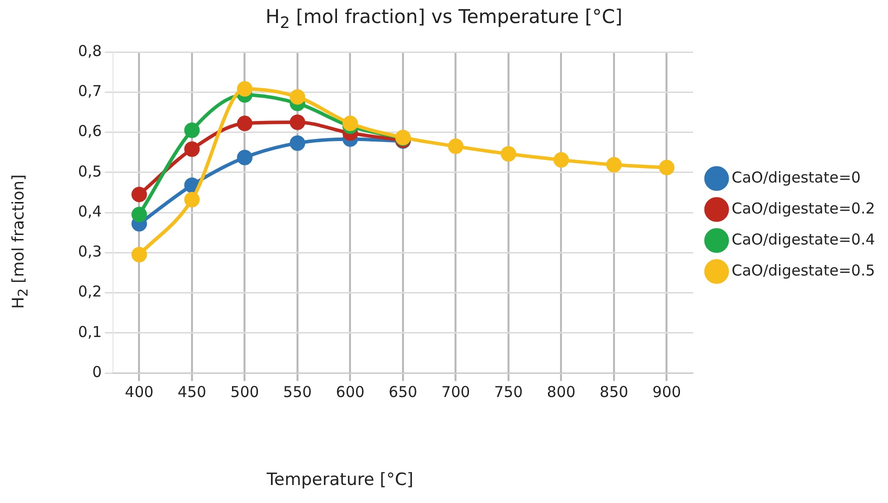 The width and height of the screenshot is (888, 503). I want to click on x-tick-label: 450, so click(192, 391).